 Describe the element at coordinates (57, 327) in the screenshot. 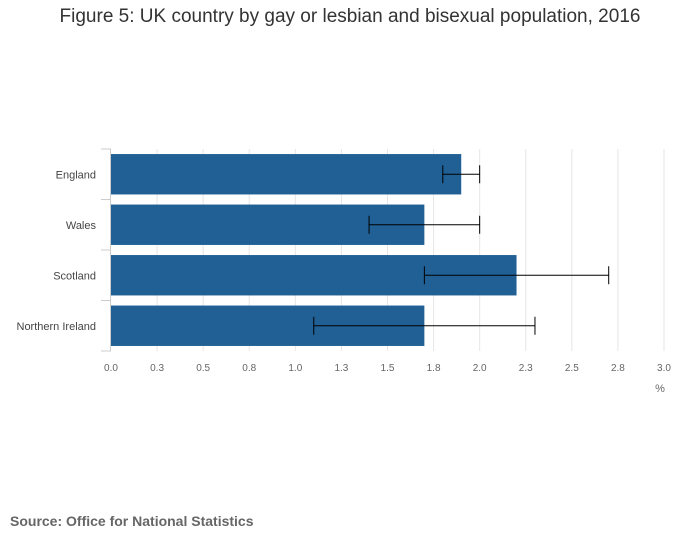

I see `category-label: Northern Ireland` at that location.